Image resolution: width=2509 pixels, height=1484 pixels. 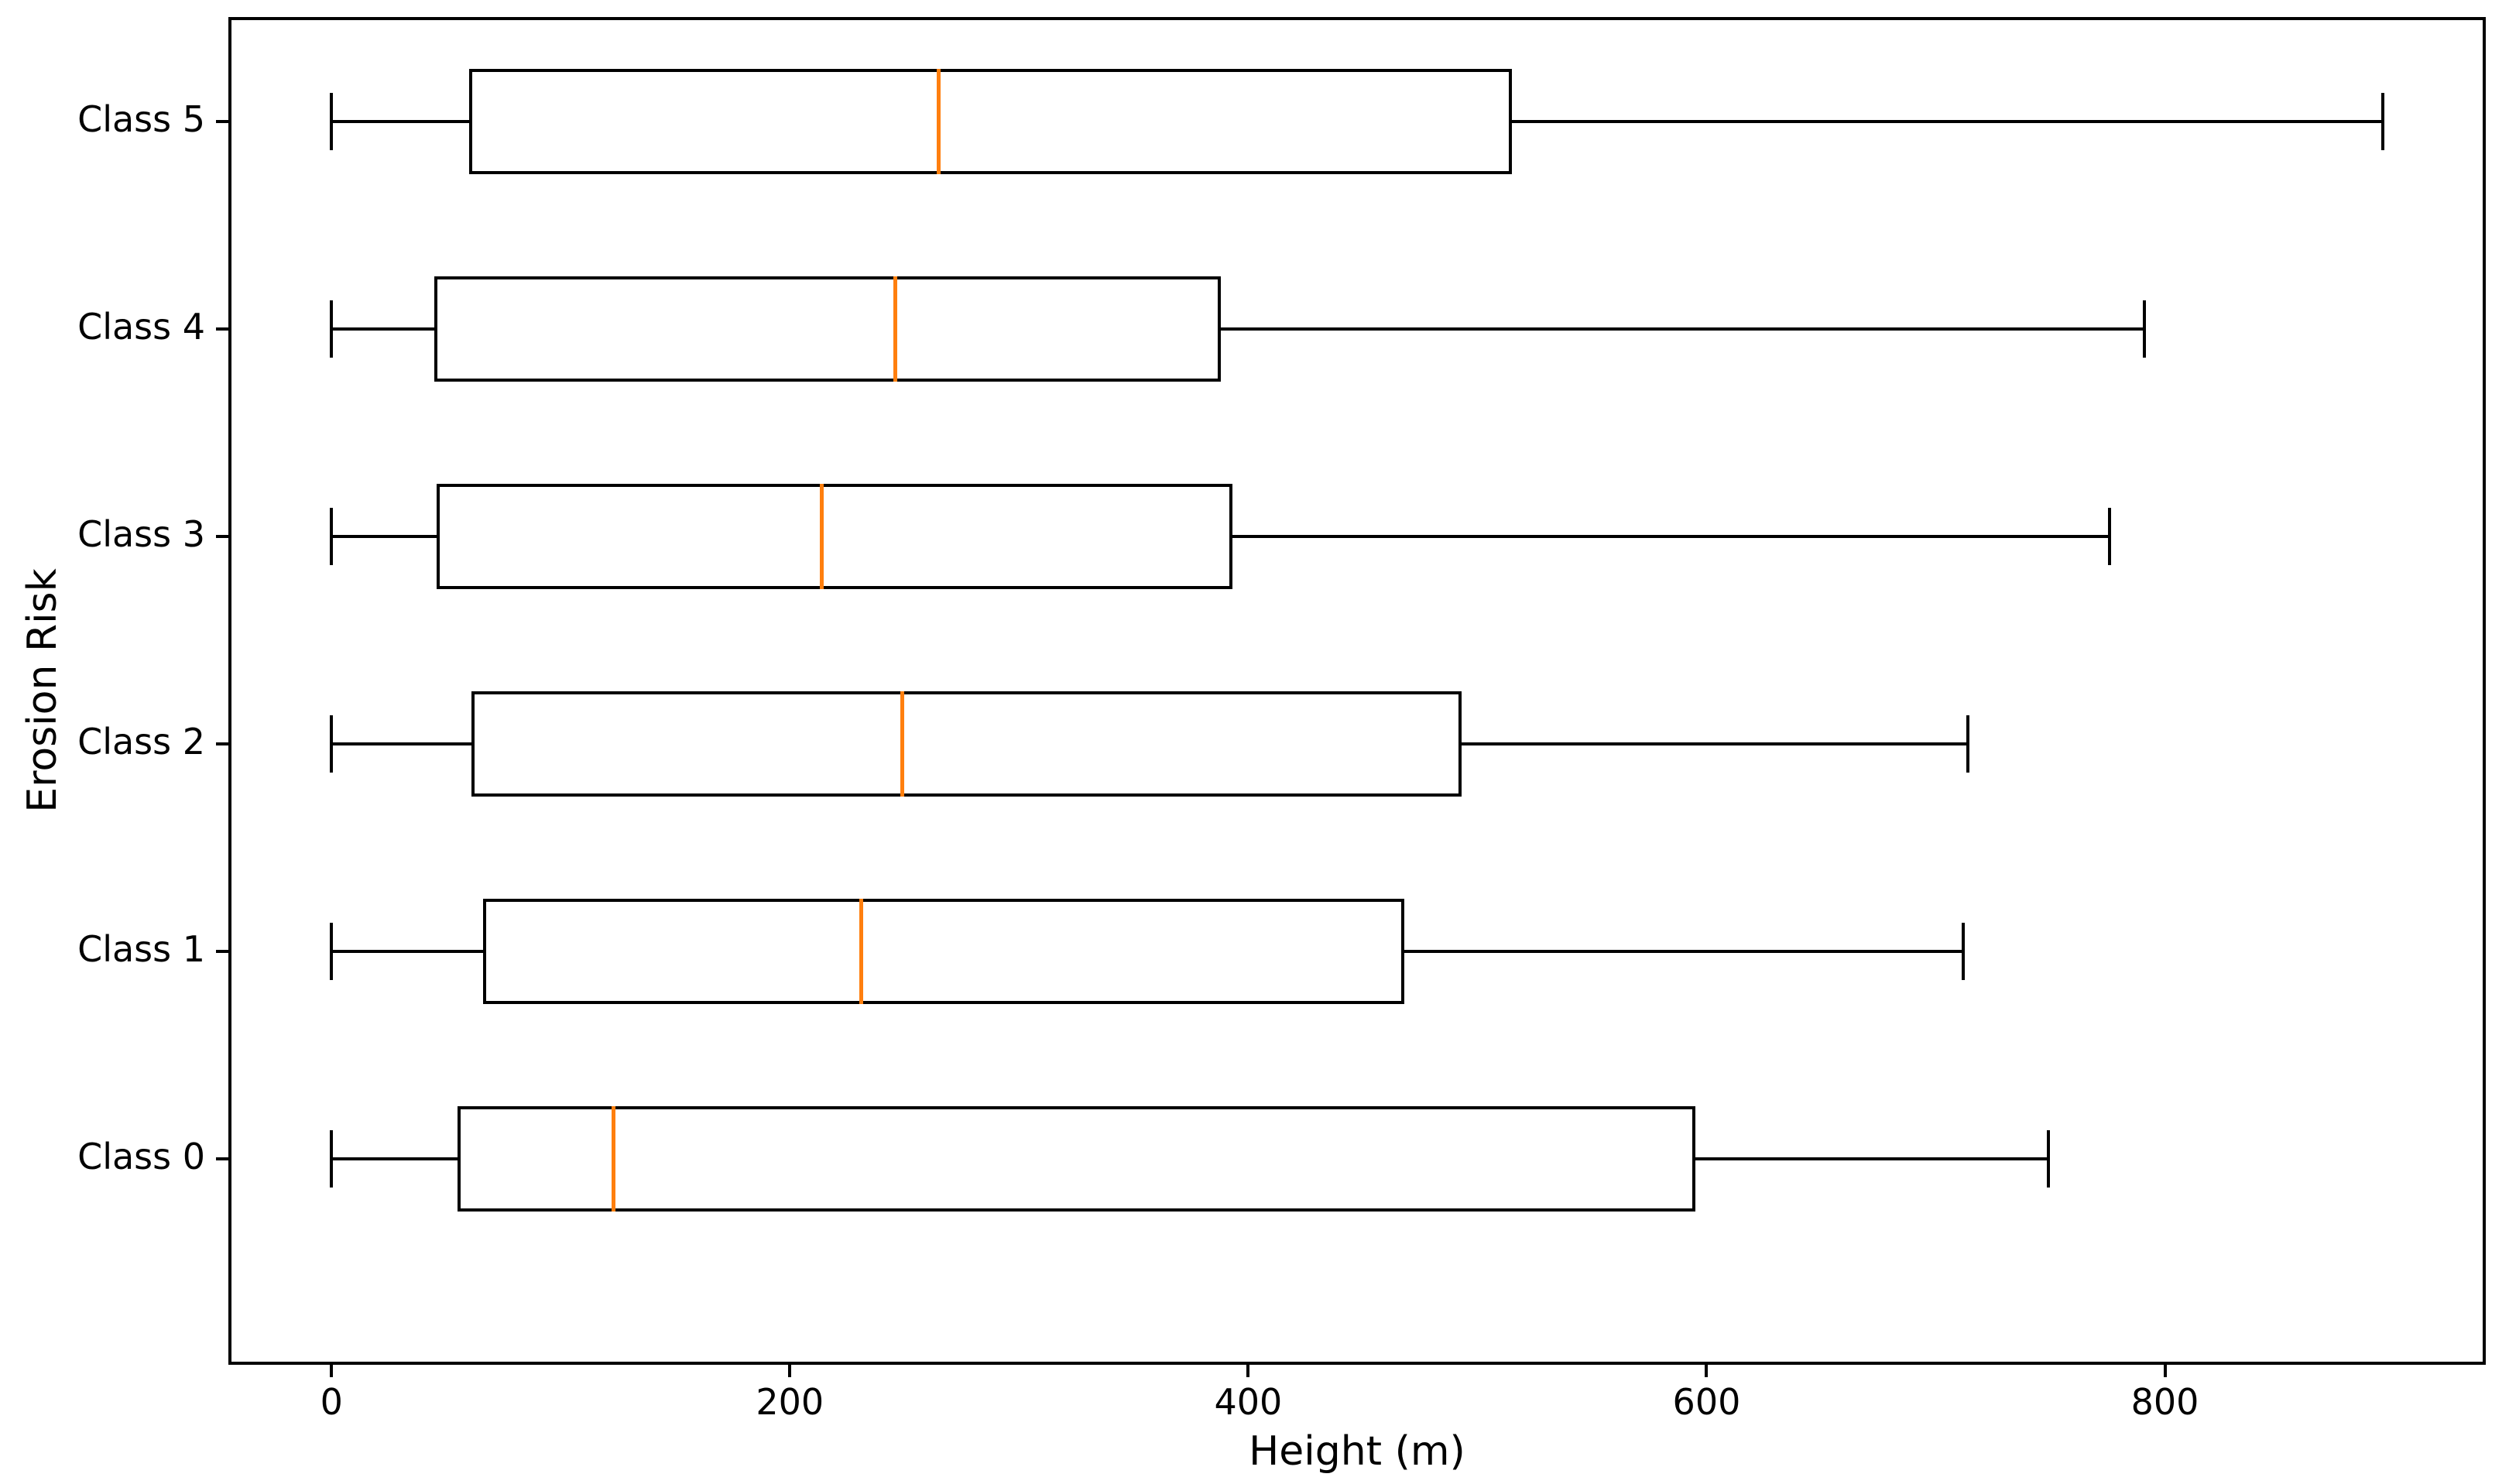 What do you see at coordinates (141, 742) in the screenshot?
I see `y-tick-label-class-2: Class 2` at bounding box center [141, 742].